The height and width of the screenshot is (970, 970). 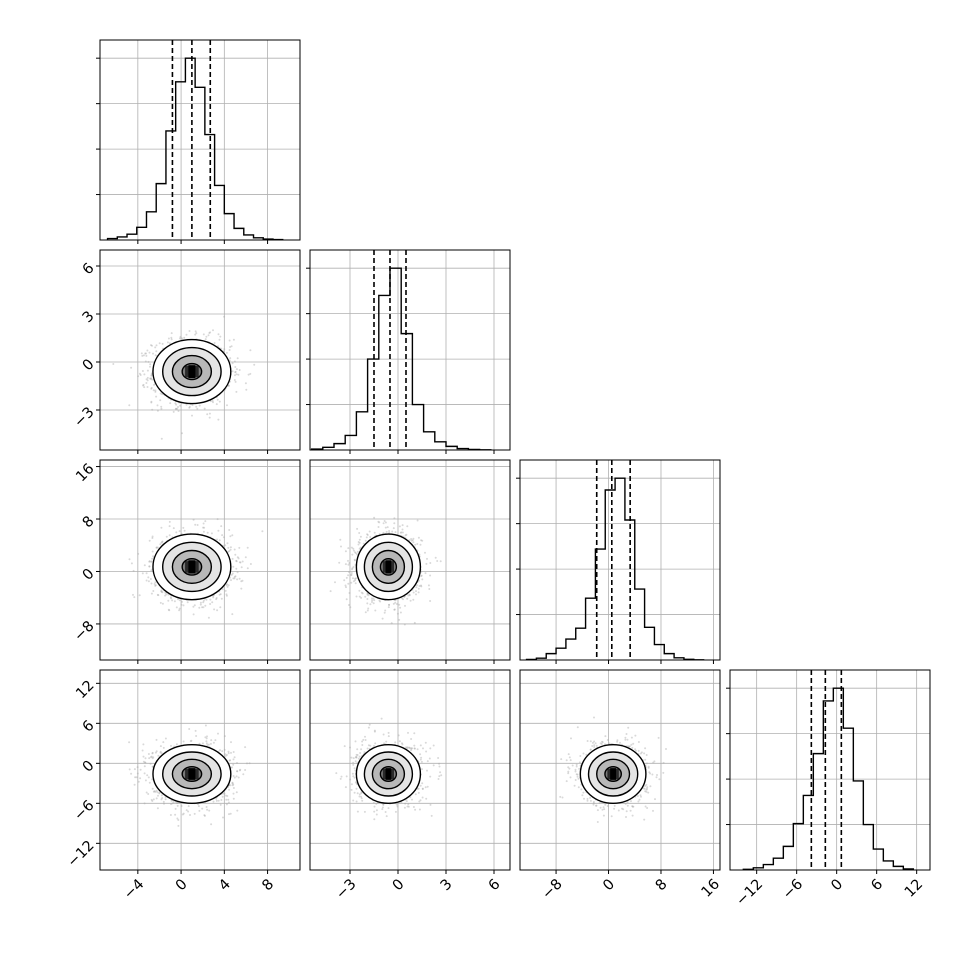 I want to click on density-peak, so click(x=192, y=567).